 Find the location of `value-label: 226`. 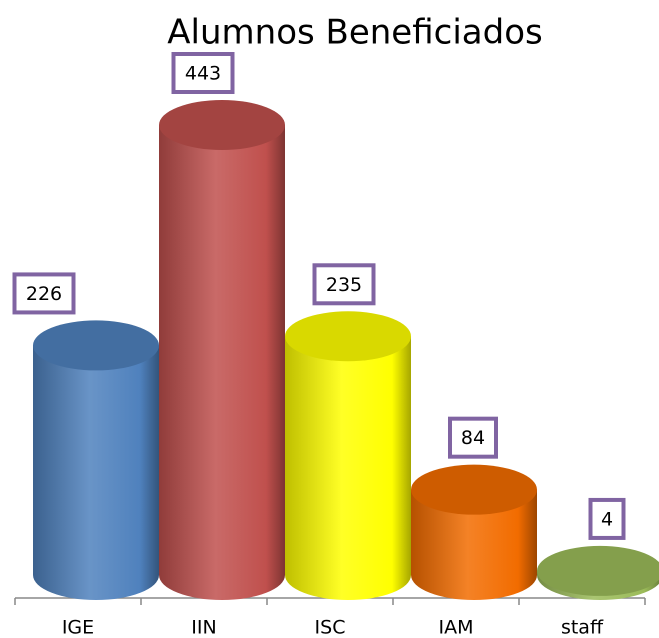

value-label: 226 is located at coordinates (44, 294).